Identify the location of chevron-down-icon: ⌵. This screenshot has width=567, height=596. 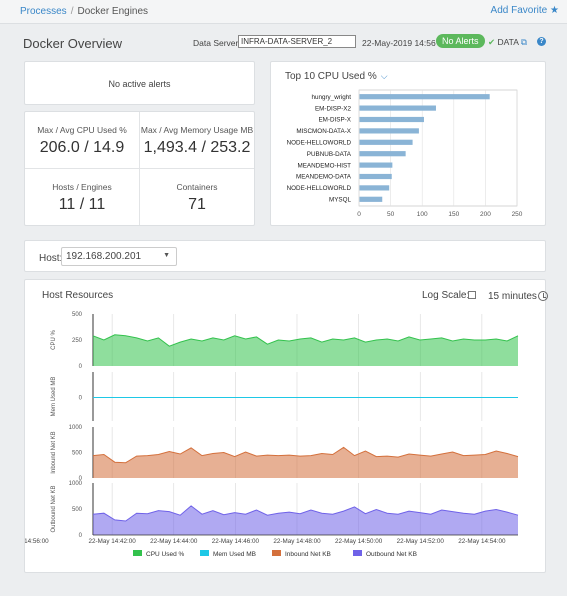
(384, 76).